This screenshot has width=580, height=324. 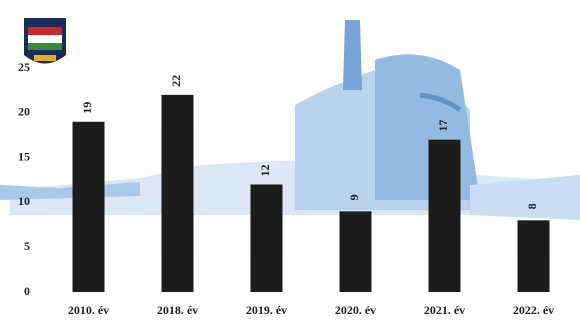 What do you see at coordinates (88, 310) in the screenshot?
I see `x-tick-label: 2010. év` at bounding box center [88, 310].